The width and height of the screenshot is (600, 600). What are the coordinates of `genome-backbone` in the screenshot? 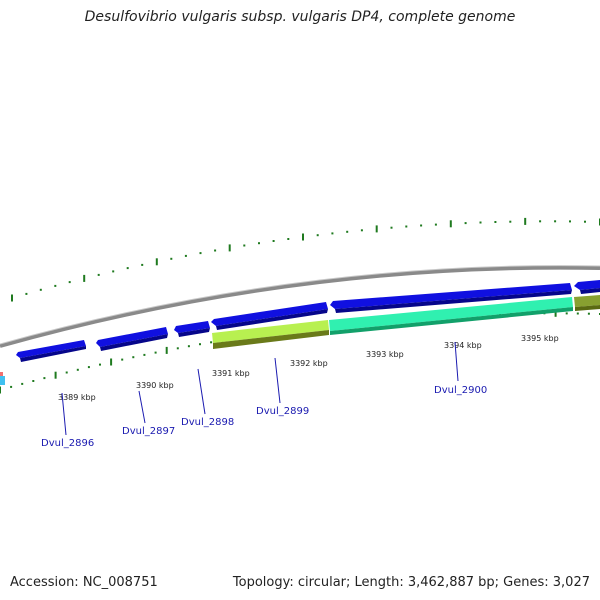 It's located at (300, 306).